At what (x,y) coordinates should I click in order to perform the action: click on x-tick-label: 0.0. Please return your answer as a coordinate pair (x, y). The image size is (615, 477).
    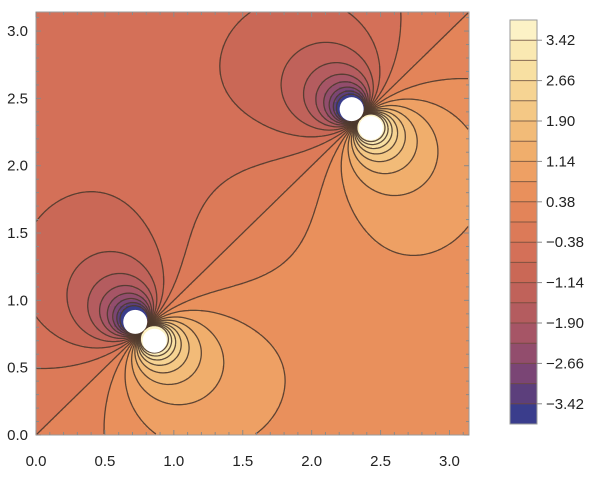
    Looking at the image, I should click on (36, 461).